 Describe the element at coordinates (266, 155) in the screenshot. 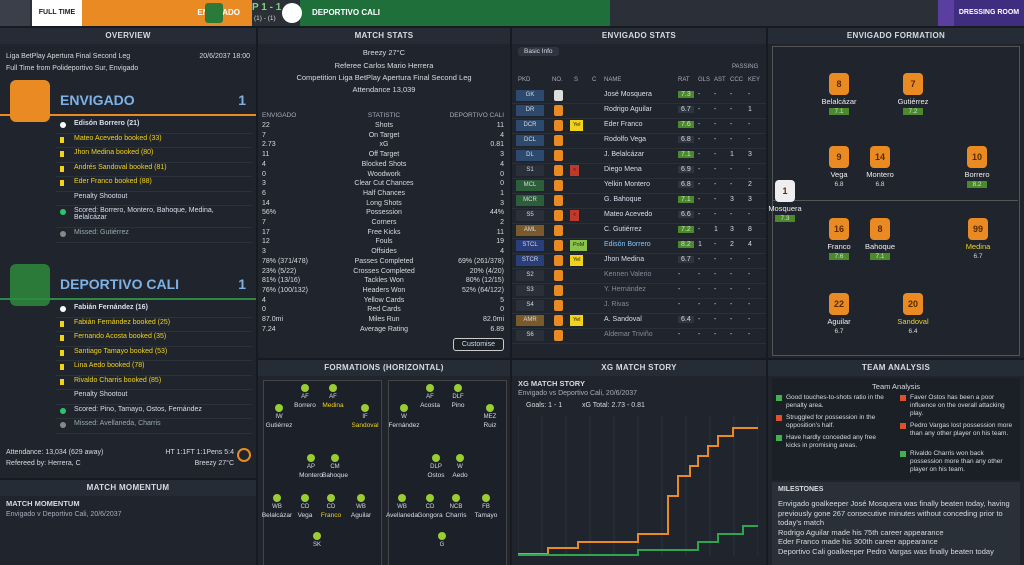

I see `stat-cell: 11` at that location.